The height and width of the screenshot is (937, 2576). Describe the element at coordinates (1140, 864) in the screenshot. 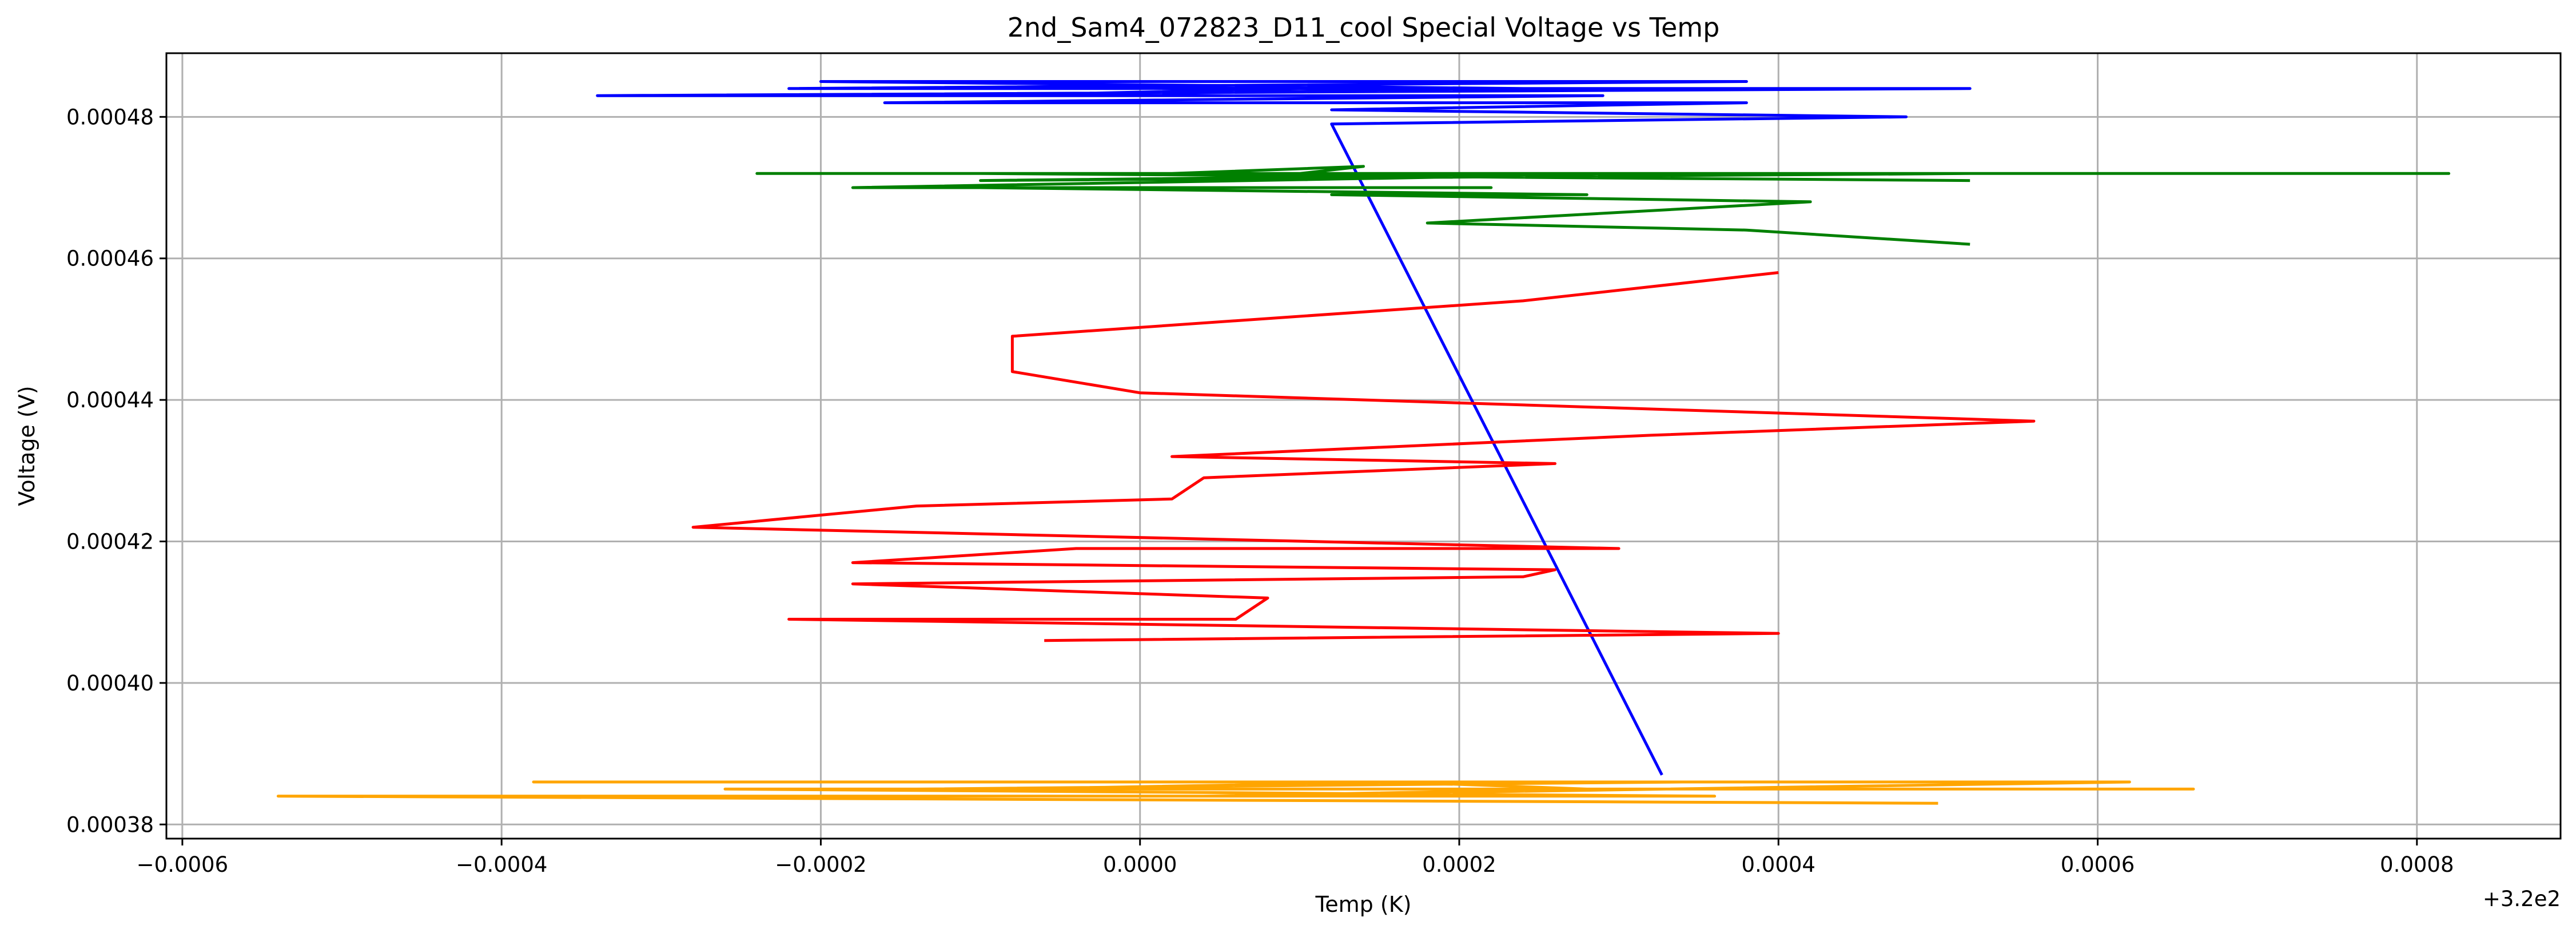

I see `x-tick-label: 0.0000` at that location.